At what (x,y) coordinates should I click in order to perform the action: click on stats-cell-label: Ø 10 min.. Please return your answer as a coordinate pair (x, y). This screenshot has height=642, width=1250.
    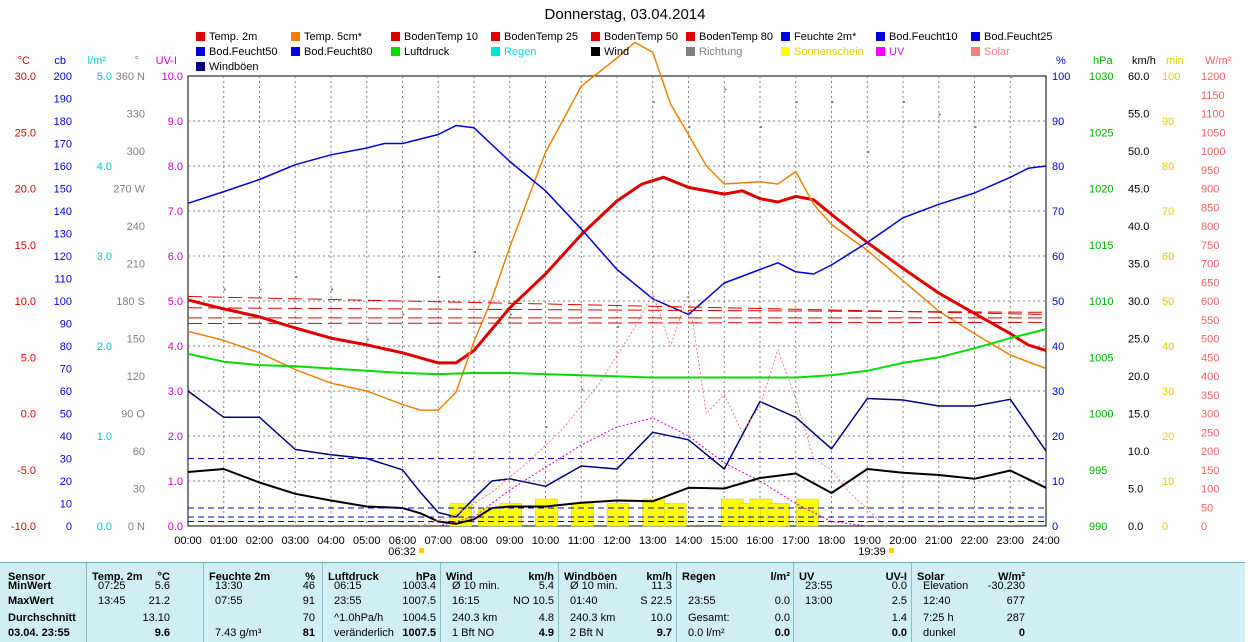
    Looking at the image, I should click on (594, 586).